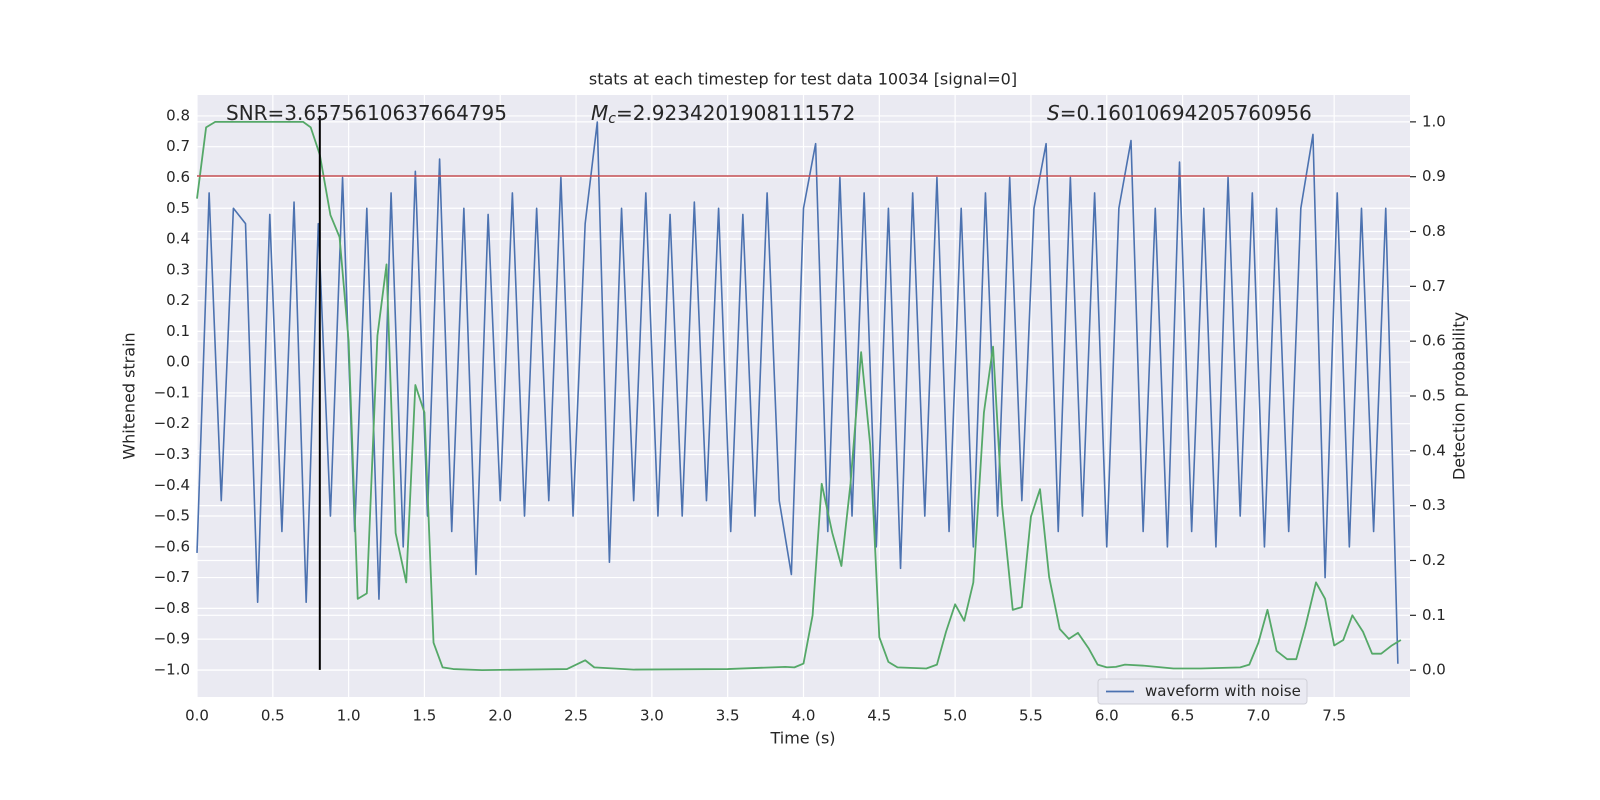  I want to click on y2-tick-label: 0.3, so click(1434, 505).